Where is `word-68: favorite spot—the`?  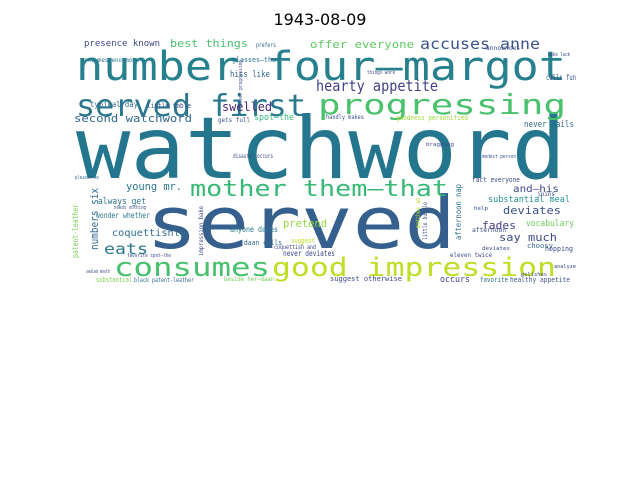 word-68: favorite spot—the is located at coordinates (149, 256).